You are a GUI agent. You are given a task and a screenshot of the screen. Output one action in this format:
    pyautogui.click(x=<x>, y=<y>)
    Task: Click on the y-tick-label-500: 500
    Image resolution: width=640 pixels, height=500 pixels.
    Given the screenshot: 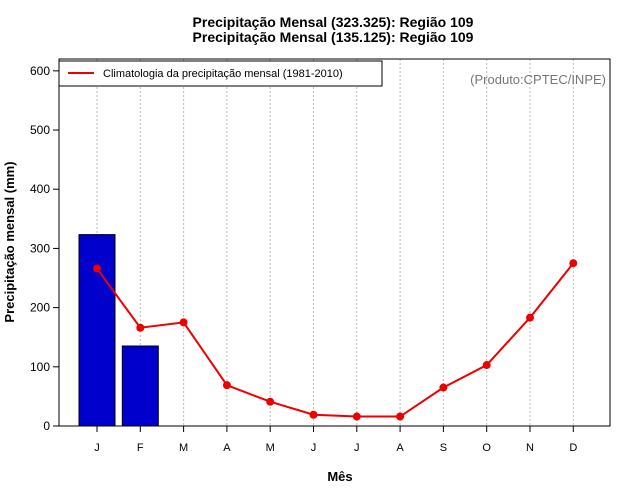 What is the action you would take?
    pyautogui.click(x=40, y=130)
    